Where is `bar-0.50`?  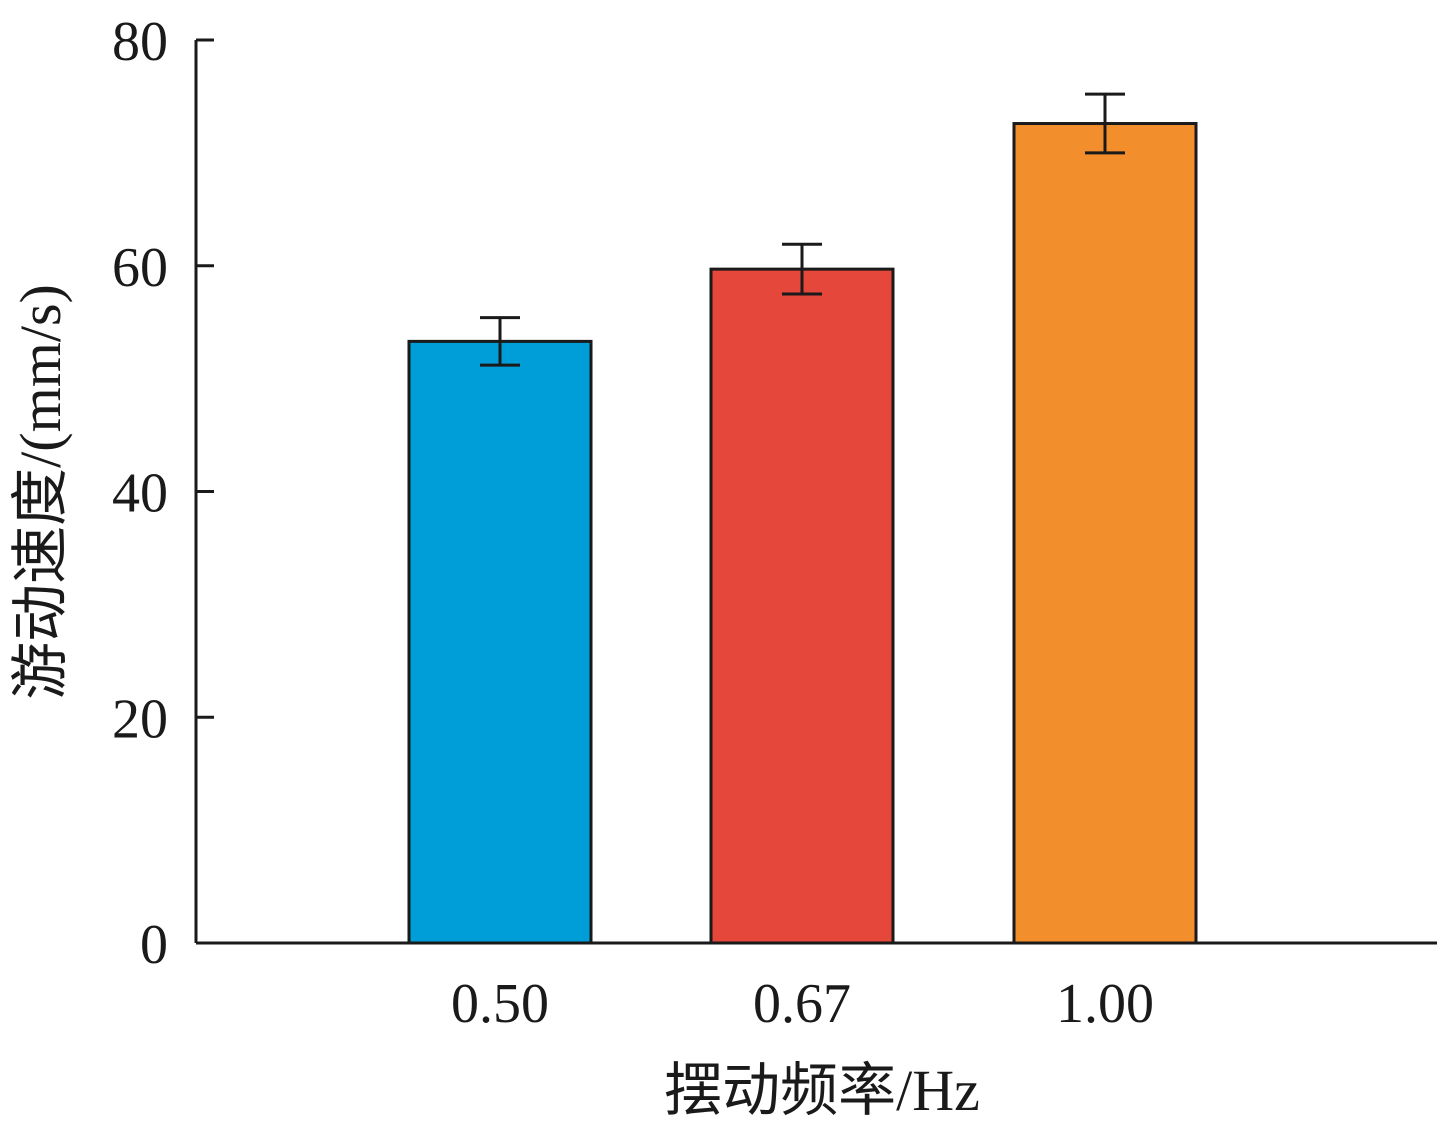 bar-0.50 is located at coordinates (500, 642).